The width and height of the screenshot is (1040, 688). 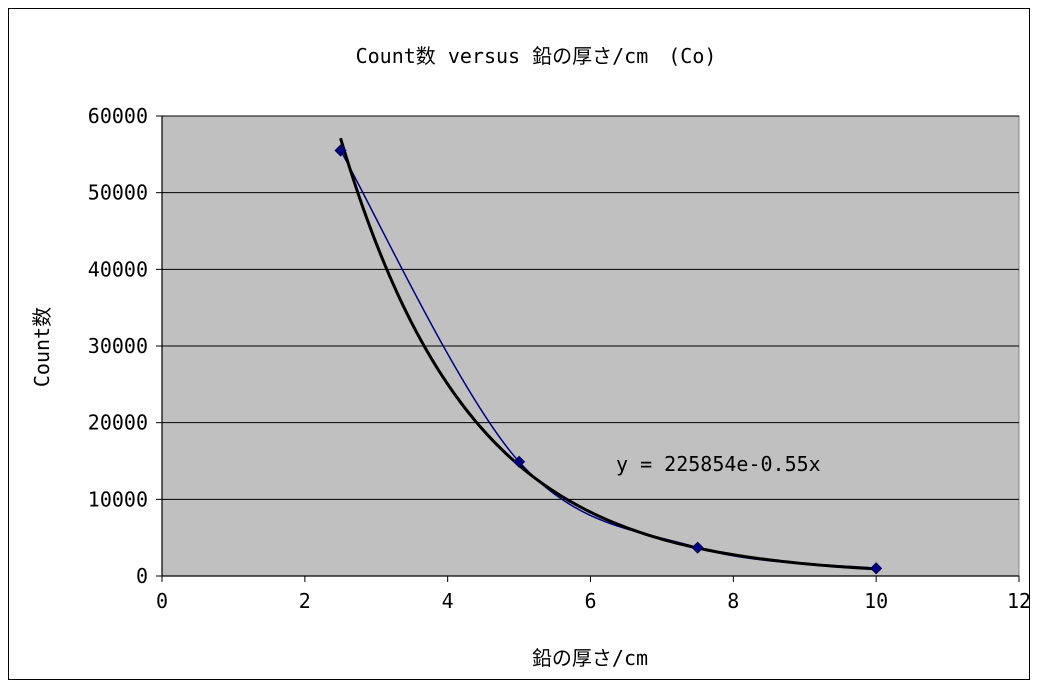 What do you see at coordinates (718, 464) in the screenshot?
I see `trendline-equation: y = 225854e-0.55x` at bounding box center [718, 464].